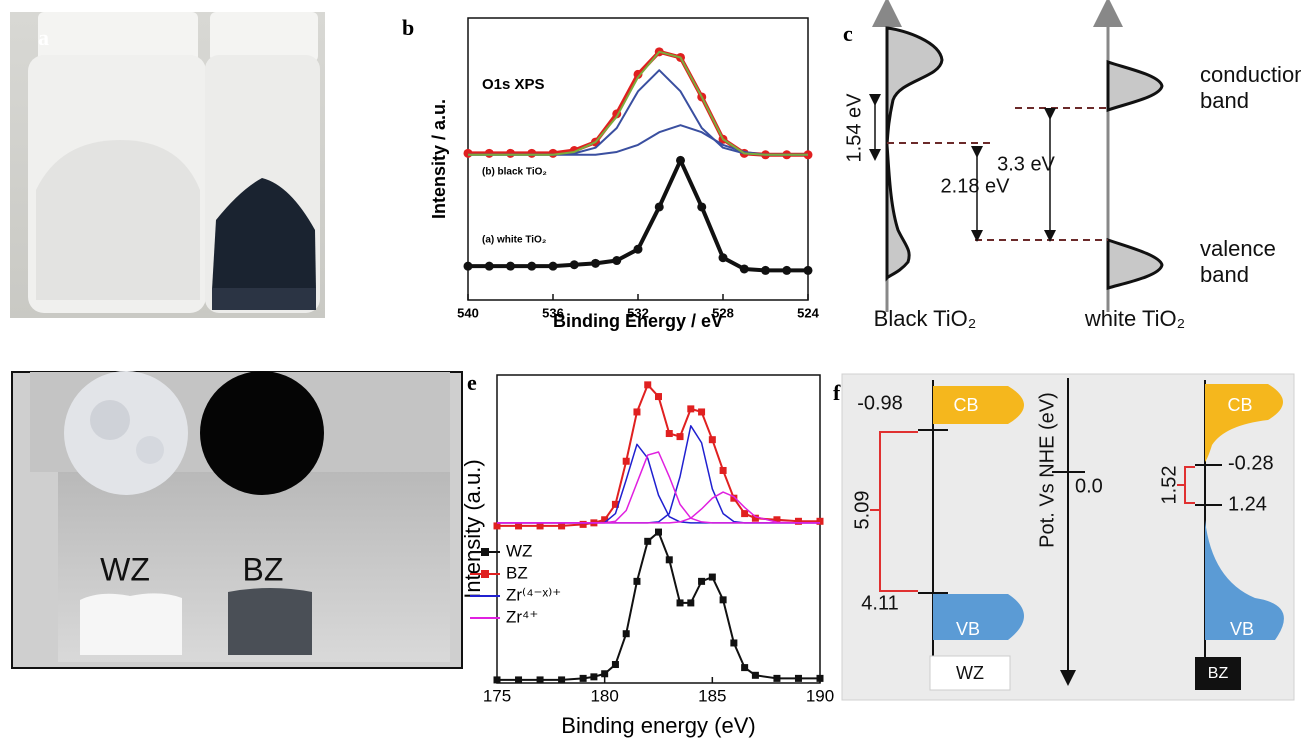 This screenshot has width=1301, height=738. I want to click on band-name: CB, so click(965, 405).